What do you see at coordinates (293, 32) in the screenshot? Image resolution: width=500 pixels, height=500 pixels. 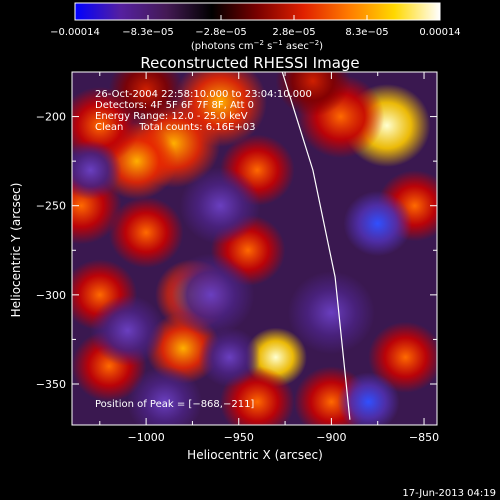 I see `colorbar-tick-label: 2.8e−05` at bounding box center [293, 32].